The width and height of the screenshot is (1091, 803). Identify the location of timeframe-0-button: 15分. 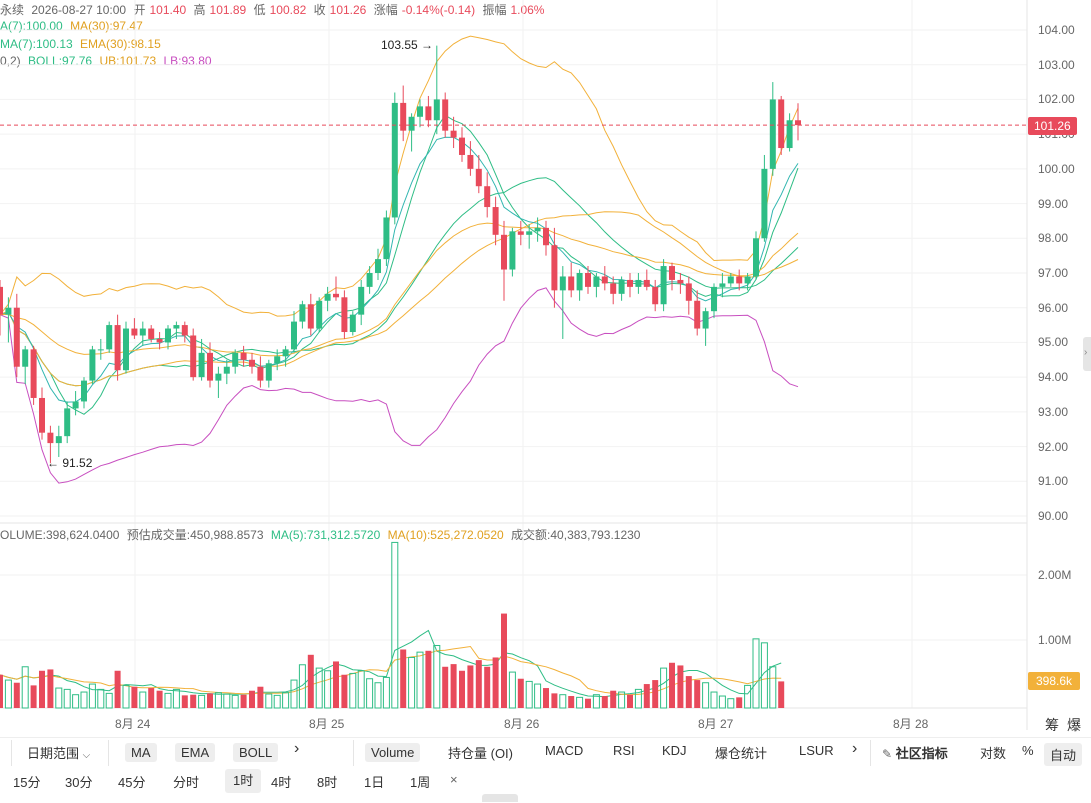
(27, 782).